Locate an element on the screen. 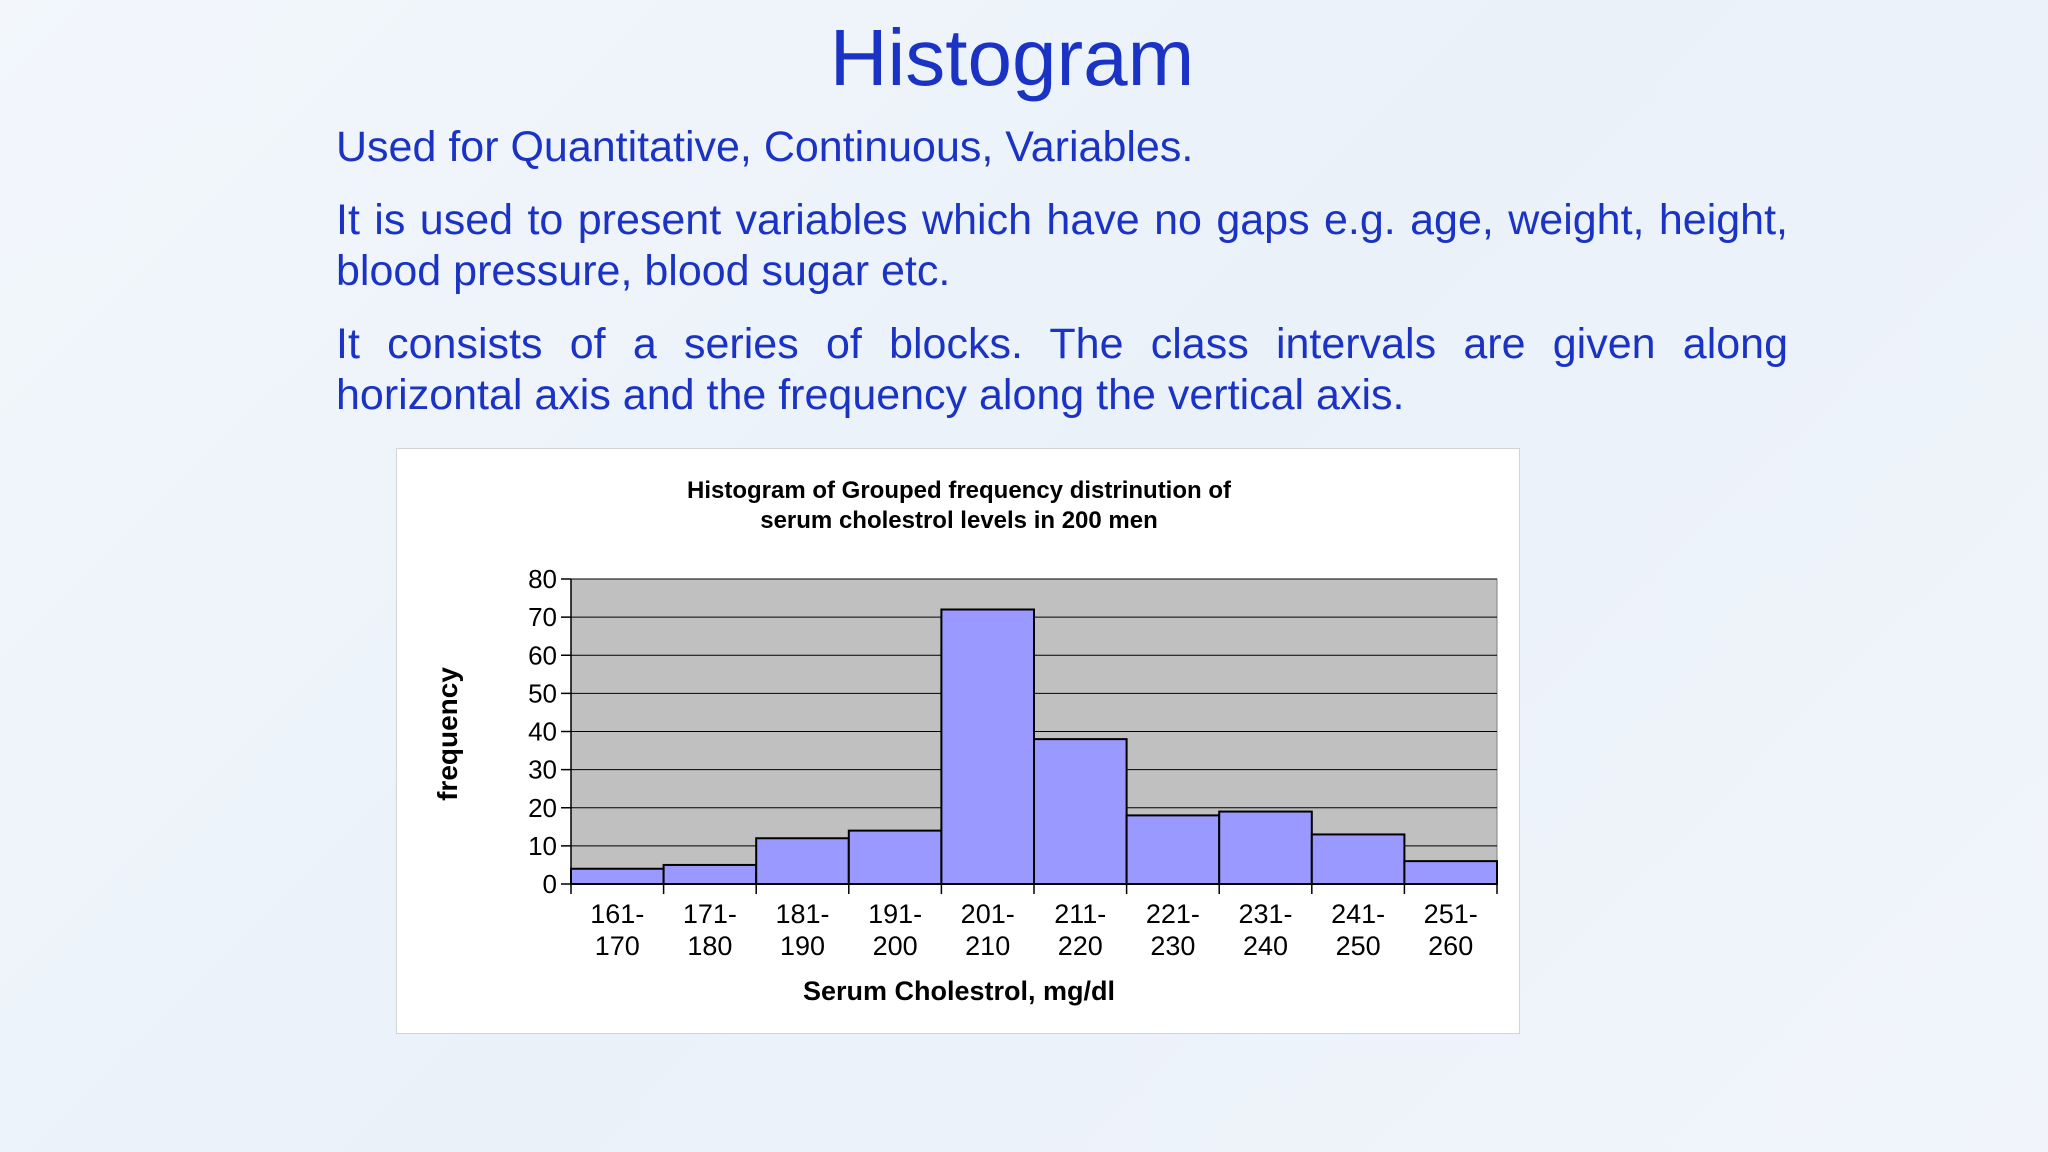 This screenshot has width=2048, height=1152. x-tick-label-8-line-2: 250 is located at coordinates (1358, 946).